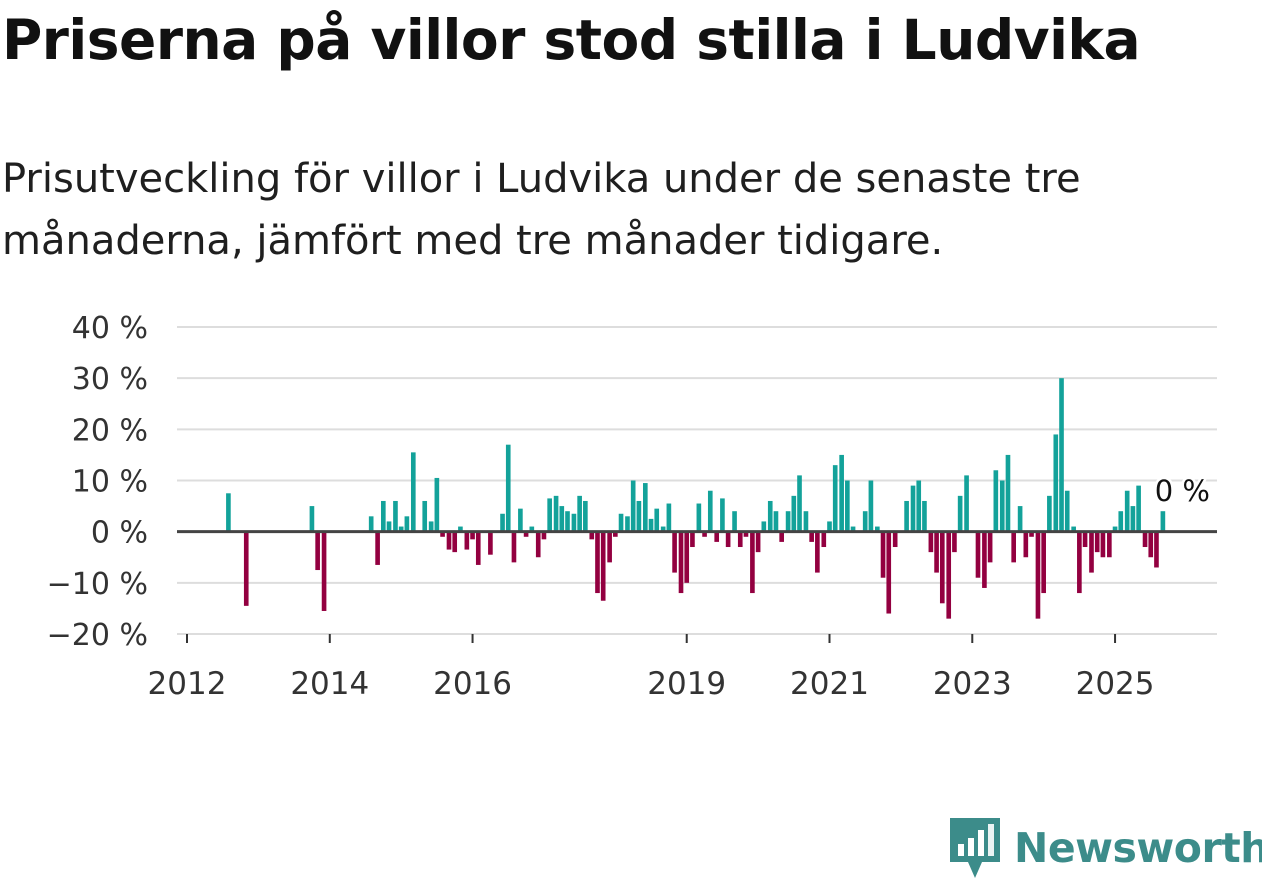 The height and width of the screenshot is (879, 1262). What do you see at coordinates (187, 684) in the screenshot?
I see `x-tick-label: 2012` at bounding box center [187, 684].